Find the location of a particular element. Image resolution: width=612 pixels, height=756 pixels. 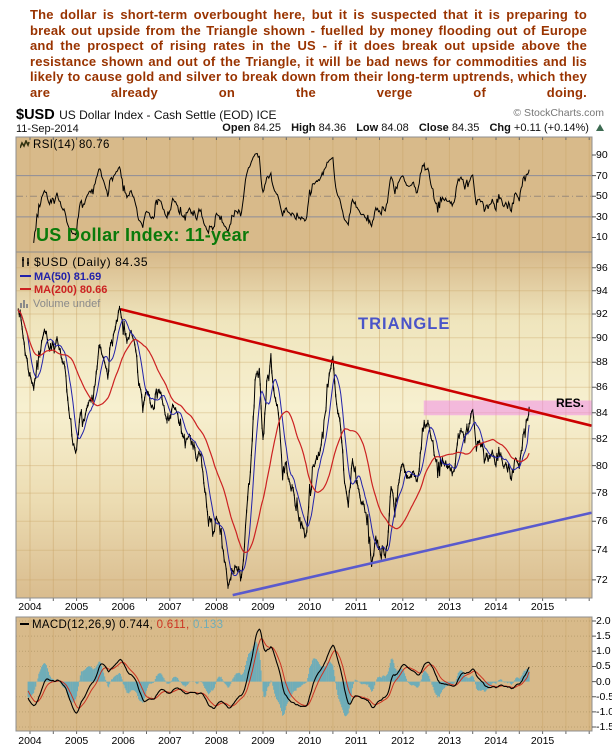

rsi-axis-label: 90 is located at coordinates (602, 155).